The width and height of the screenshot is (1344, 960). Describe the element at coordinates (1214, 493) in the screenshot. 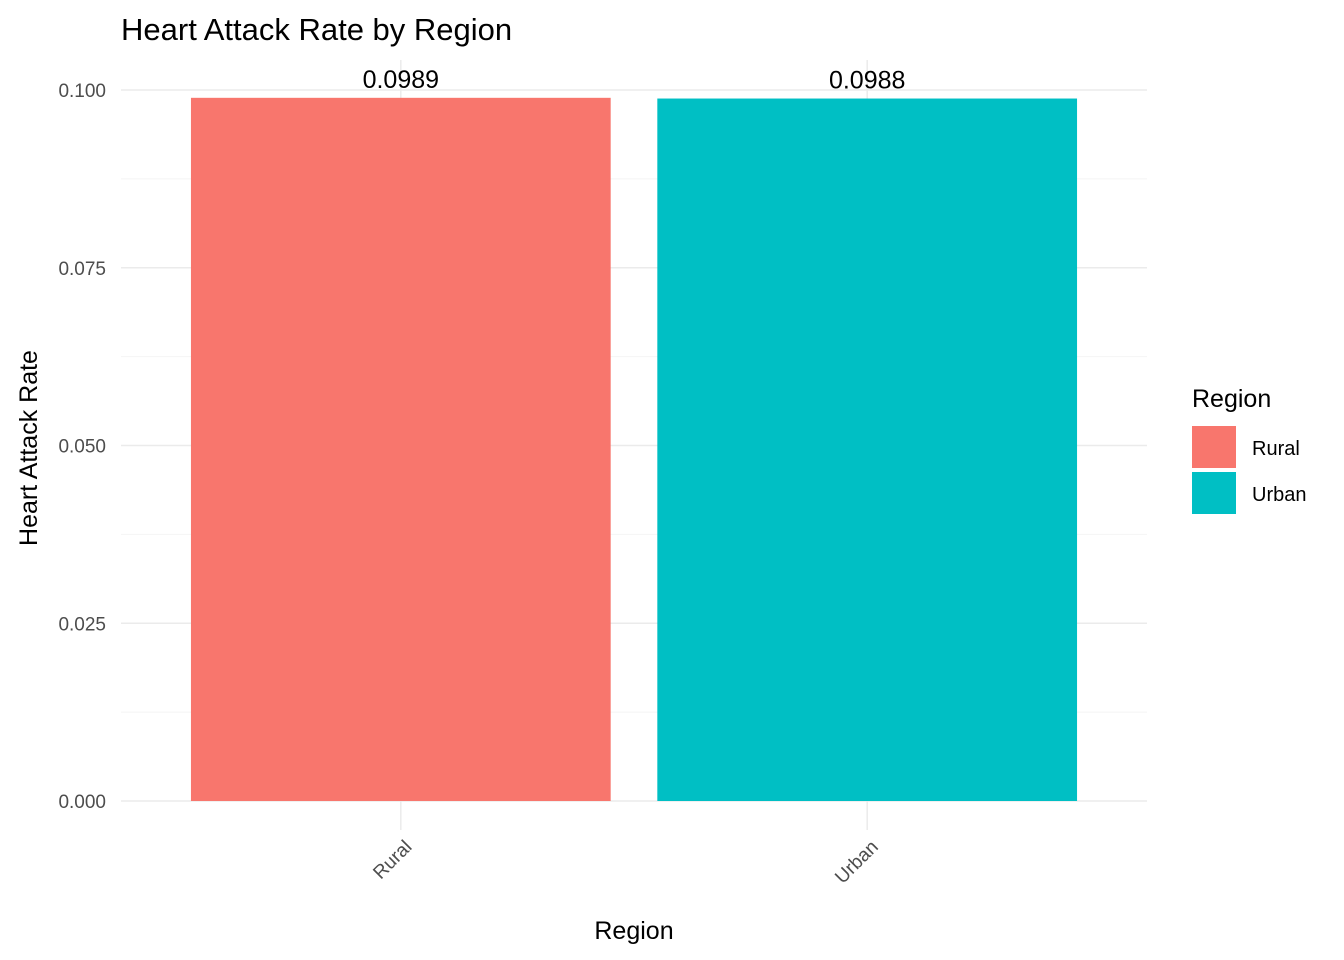

I see `legend-swatch-urban` at that location.